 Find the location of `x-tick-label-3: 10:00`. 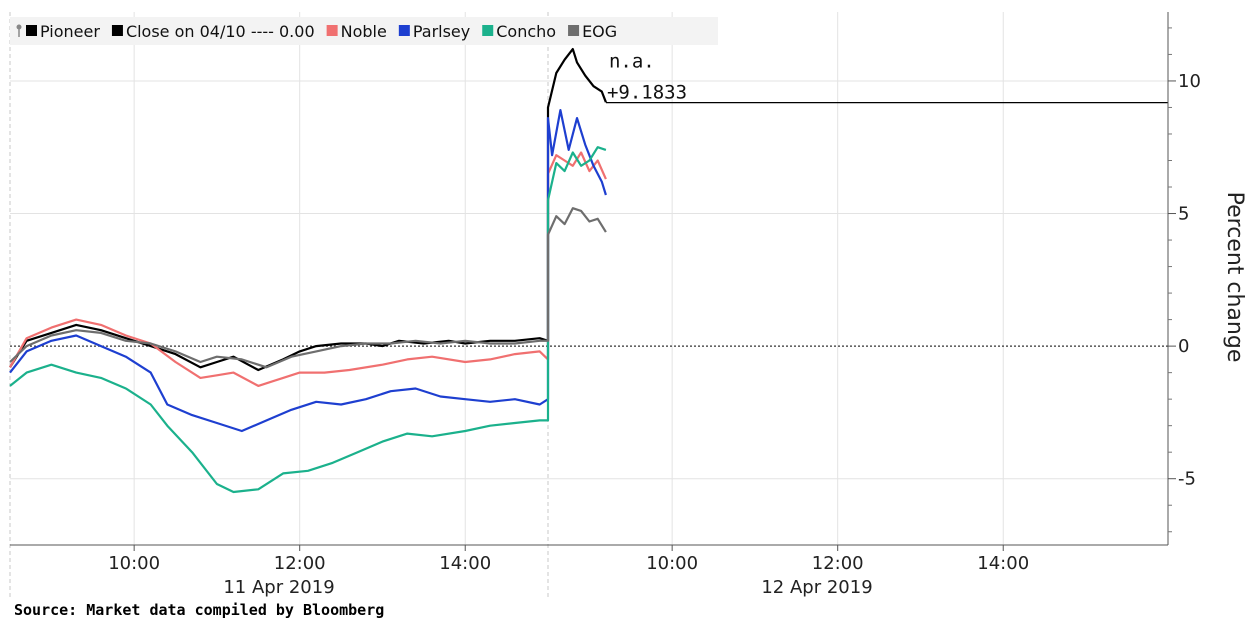

x-tick-label-3: 10:00 is located at coordinates (672, 563).